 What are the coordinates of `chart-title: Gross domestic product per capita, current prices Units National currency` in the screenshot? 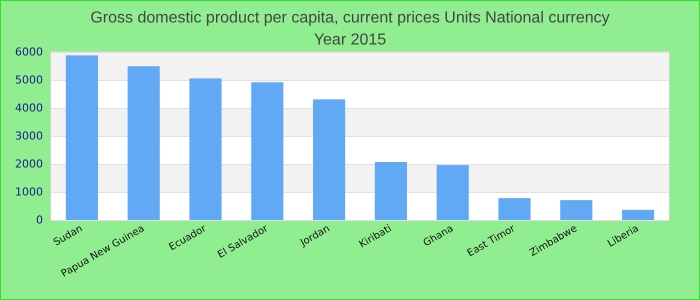 It's located at (350, 18).